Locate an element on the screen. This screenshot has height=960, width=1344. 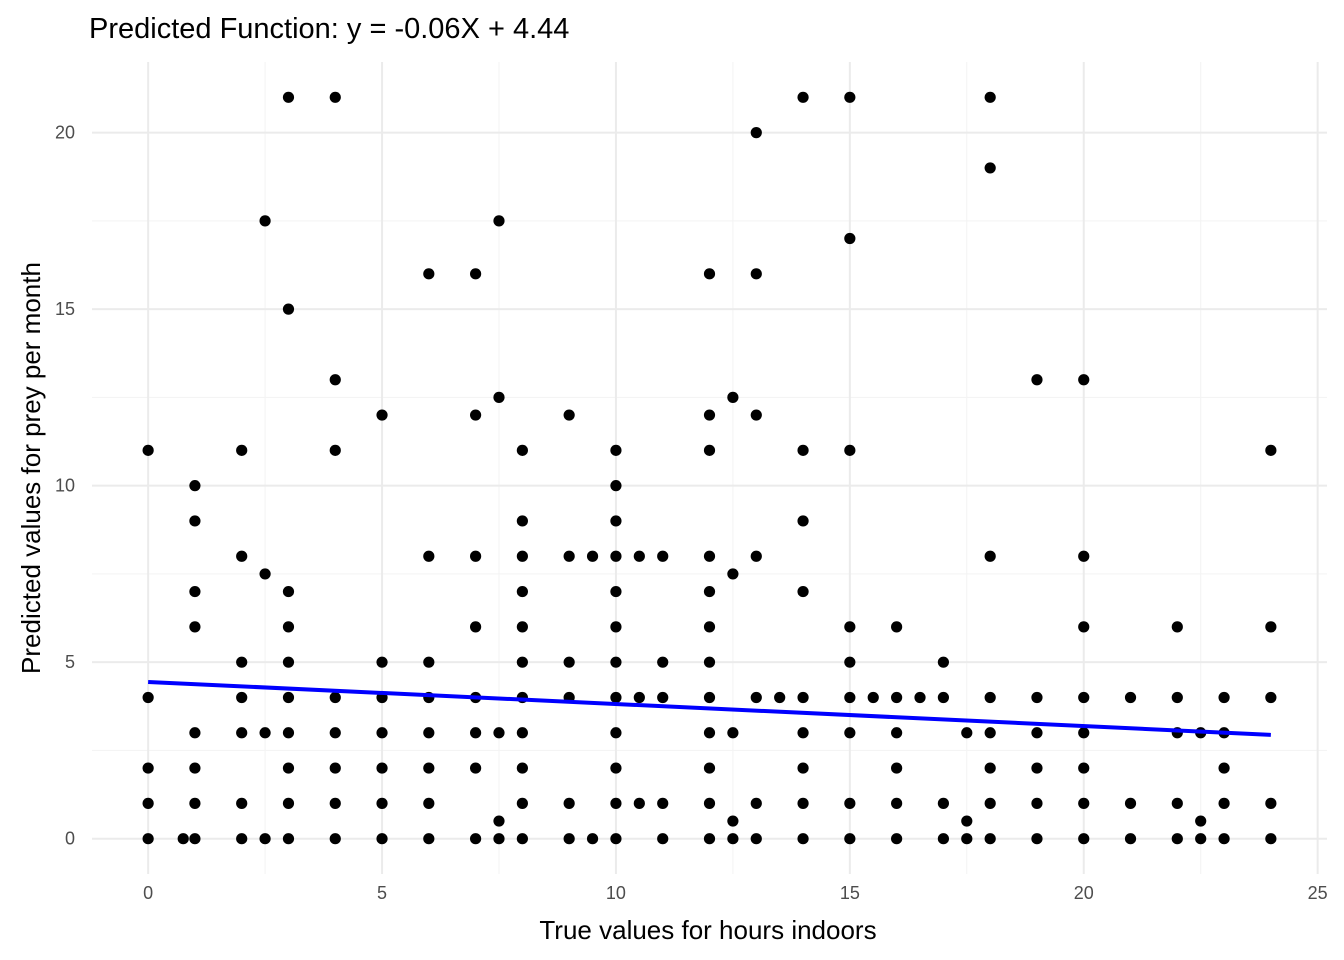
x-tick-label: 20 is located at coordinates (1084, 893).